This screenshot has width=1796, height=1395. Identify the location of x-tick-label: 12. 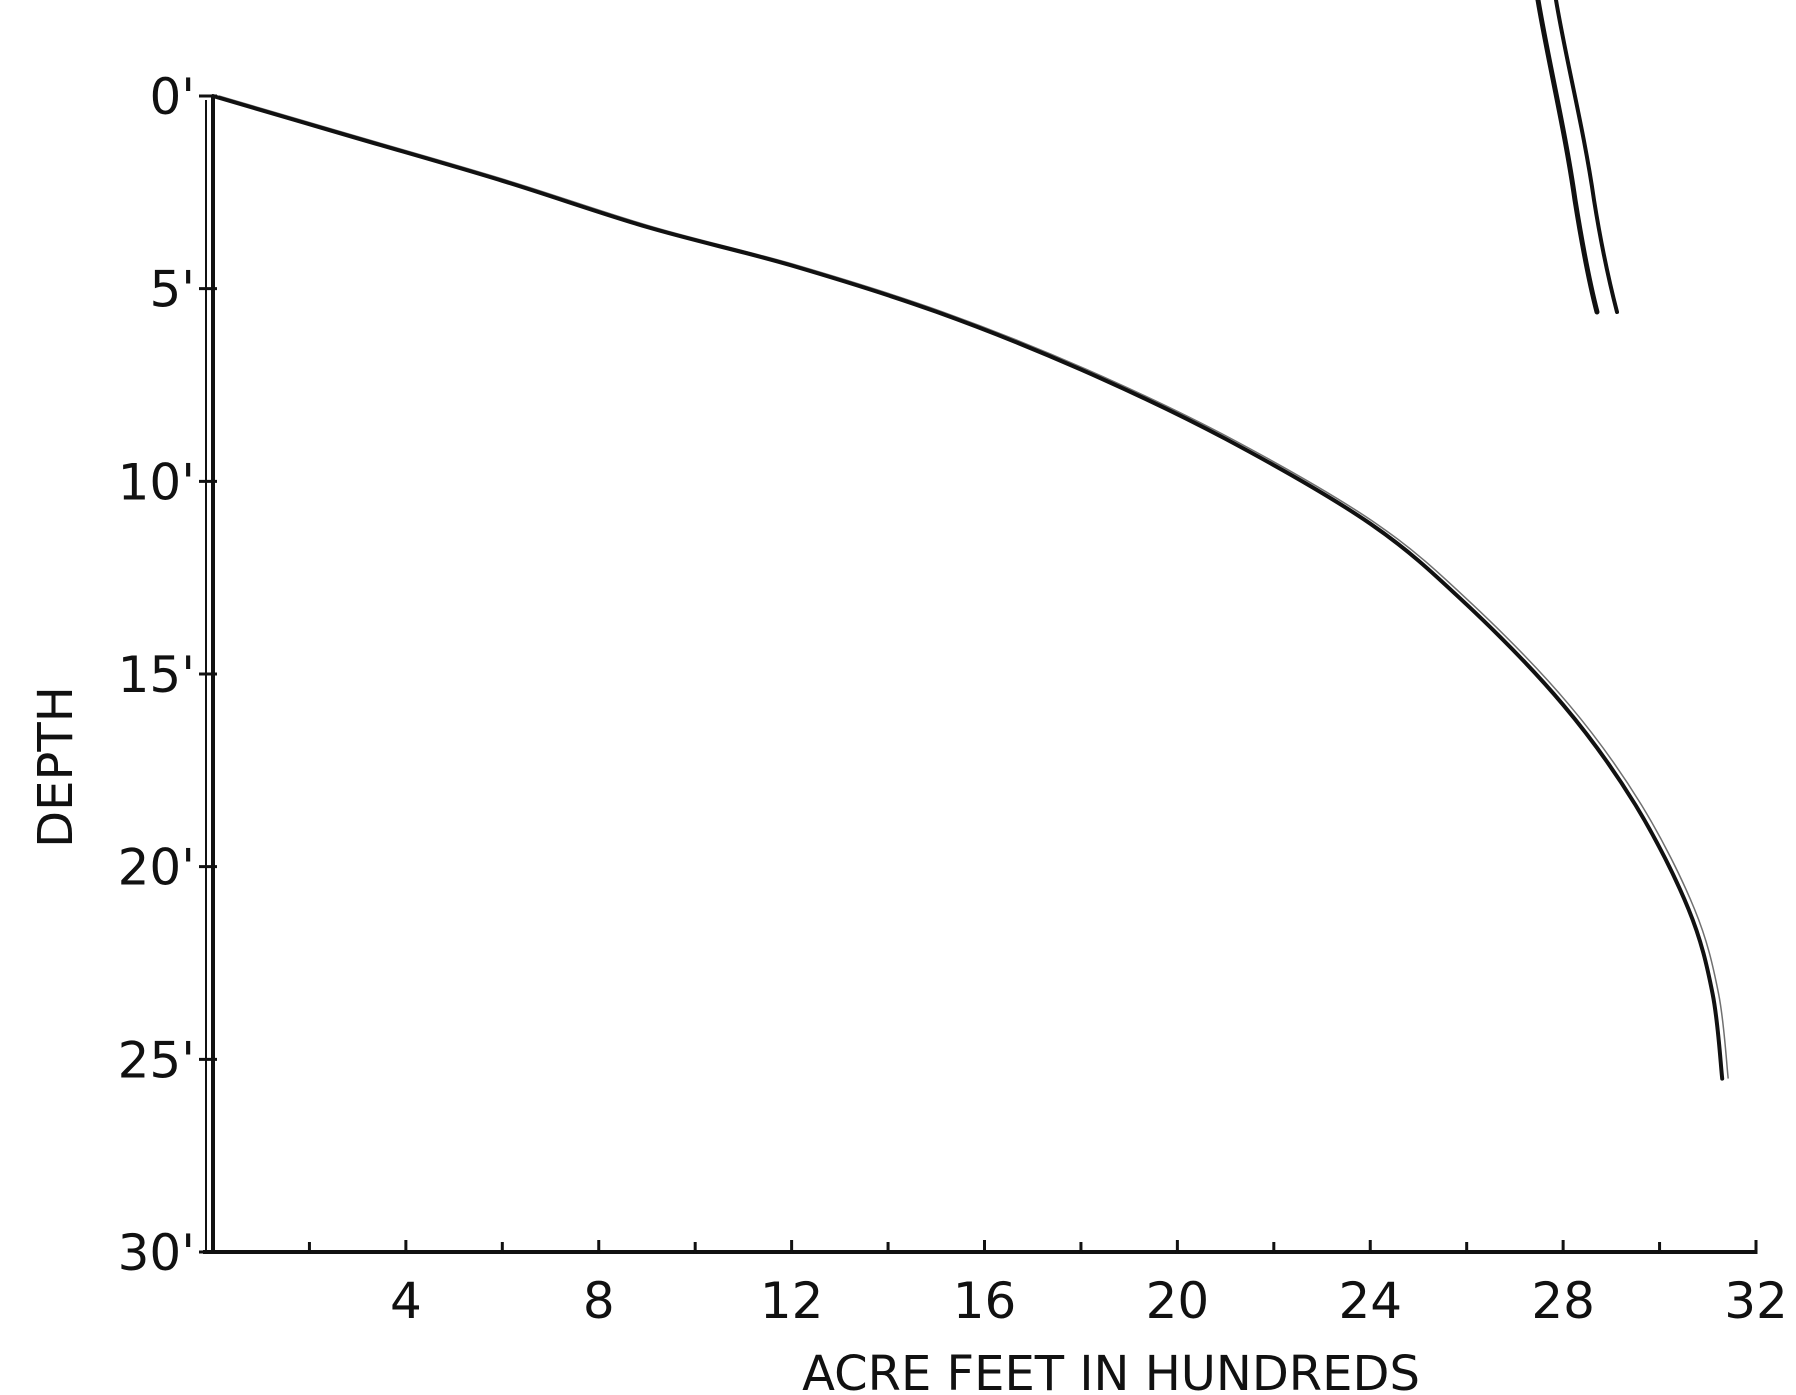
(792, 1301).